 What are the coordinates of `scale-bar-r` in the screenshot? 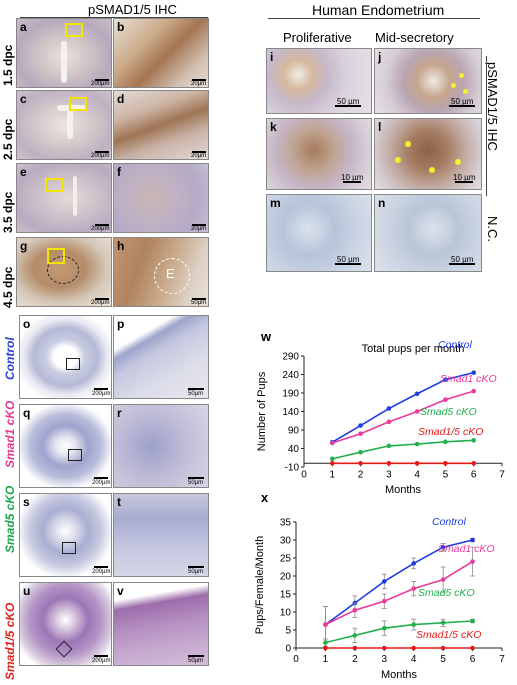 It's located at (196, 478).